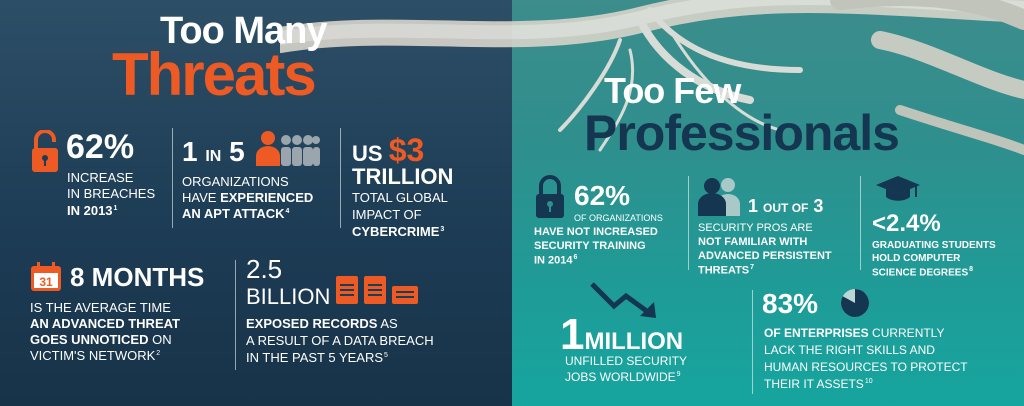  Describe the element at coordinates (742, 133) in the screenshot. I see `right-title-line2: Professionals` at that location.